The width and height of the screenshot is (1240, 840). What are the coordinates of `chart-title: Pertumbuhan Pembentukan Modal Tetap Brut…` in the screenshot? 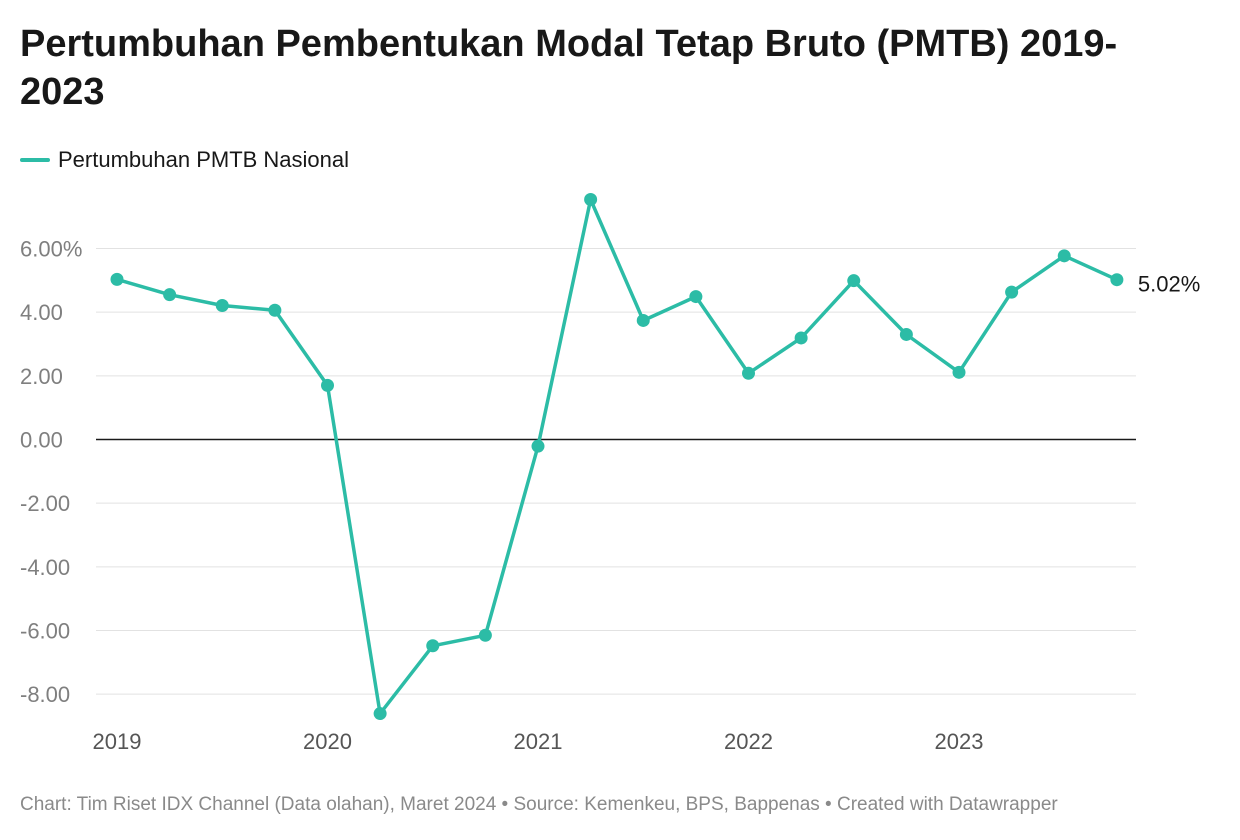 It's located at (569, 68).